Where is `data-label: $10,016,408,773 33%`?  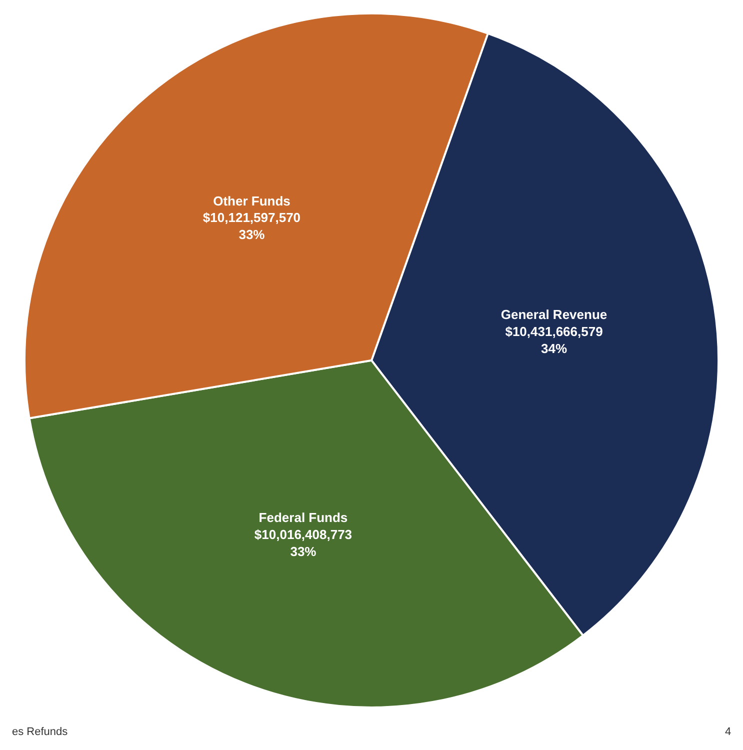 data-label: $10,016,408,773 33% is located at coordinates (303, 542).